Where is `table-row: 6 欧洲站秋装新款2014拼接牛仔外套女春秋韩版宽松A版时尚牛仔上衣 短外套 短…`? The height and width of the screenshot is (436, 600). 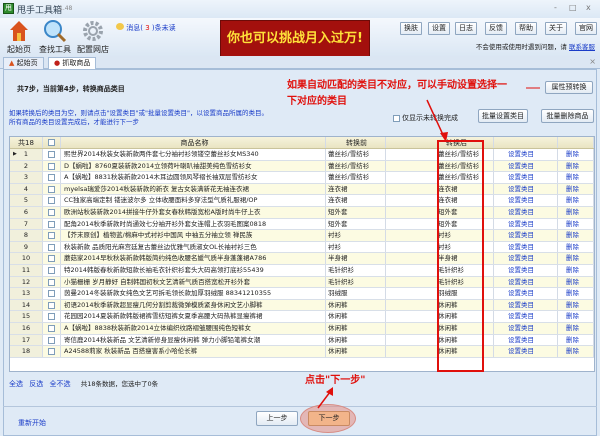 table-row: 6 欧洲站秋装新款2014拼接牛仔外套女春秋韩版宽松A版时尚牛仔上衣 短外套 短… is located at coordinates (302, 213).